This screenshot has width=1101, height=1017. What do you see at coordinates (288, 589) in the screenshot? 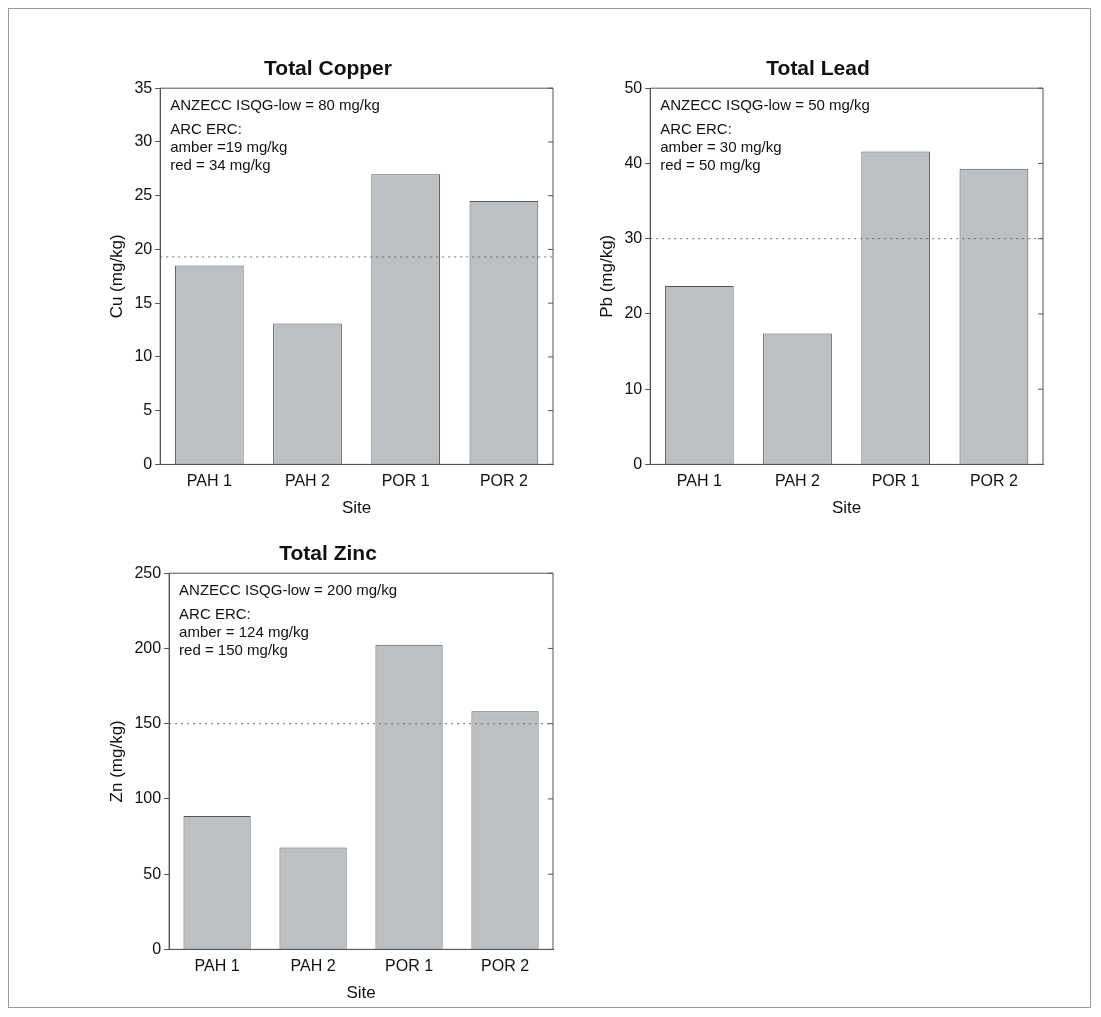
I see `annotation: ANZECC ISQG-low = 200 mg/kg` at bounding box center [288, 589].